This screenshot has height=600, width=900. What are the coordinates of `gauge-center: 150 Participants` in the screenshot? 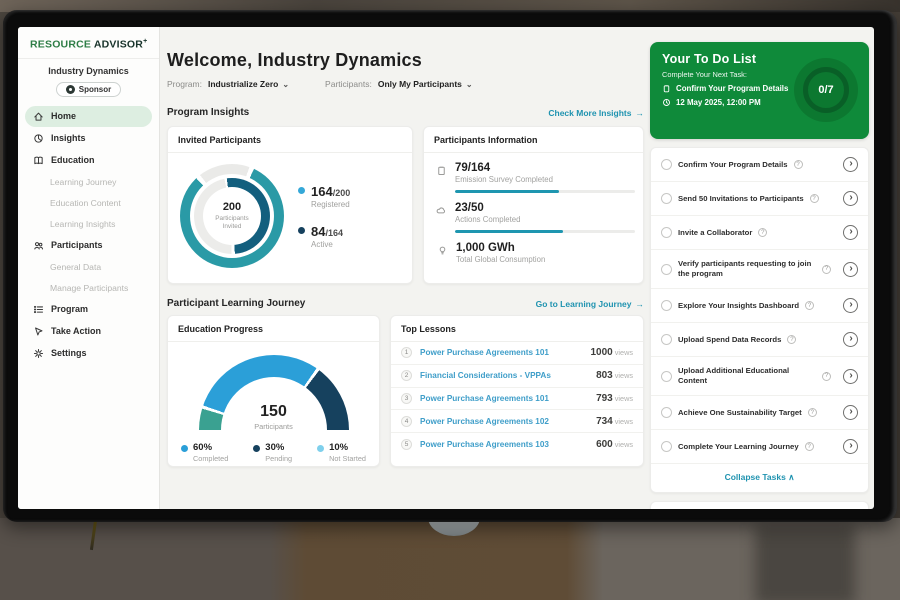 It's located at (274, 417).